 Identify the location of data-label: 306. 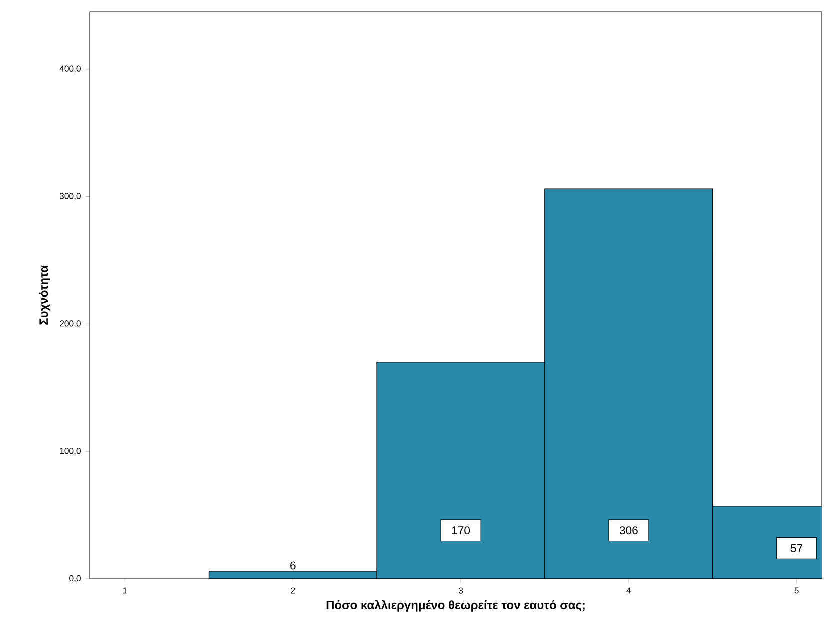
(629, 530).